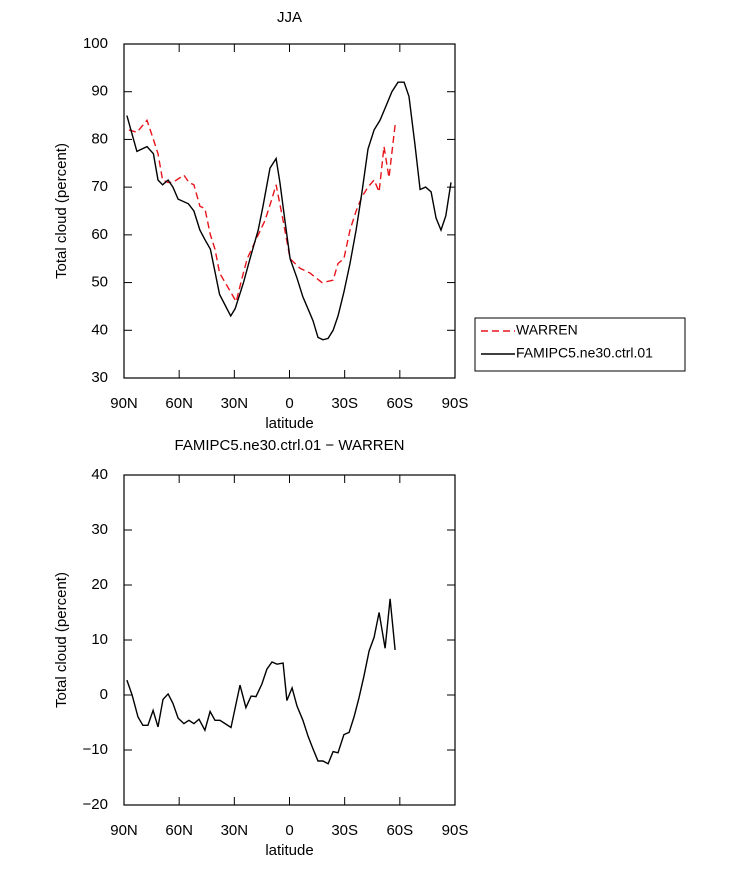 The width and height of the screenshot is (733, 869). Describe the element at coordinates (99, 584) in the screenshot. I see `y-tick-label: 20` at that location.